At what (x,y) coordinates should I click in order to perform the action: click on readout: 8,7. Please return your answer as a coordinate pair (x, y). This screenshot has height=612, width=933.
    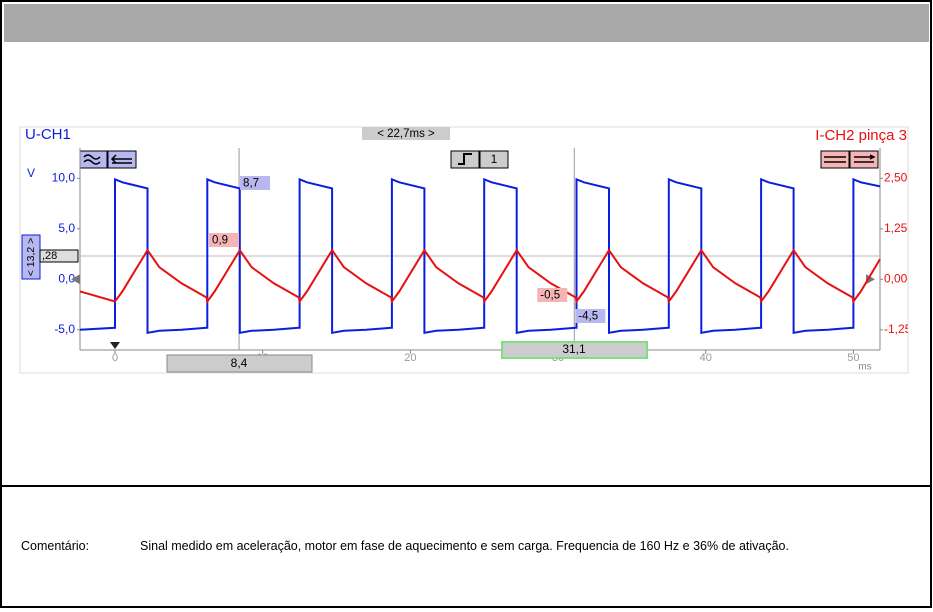
    Looking at the image, I should click on (251, 184).